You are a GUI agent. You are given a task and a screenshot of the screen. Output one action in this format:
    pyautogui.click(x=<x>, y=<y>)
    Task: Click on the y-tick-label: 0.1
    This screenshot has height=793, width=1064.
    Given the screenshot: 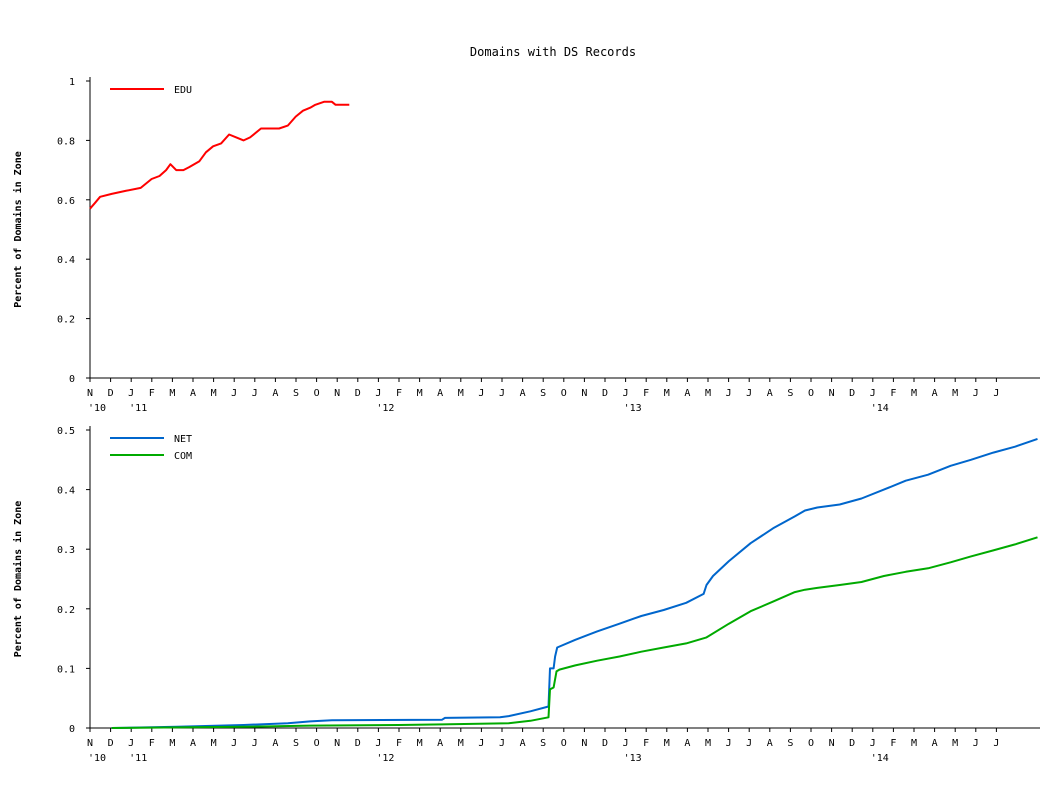 What is the action you would take?
    pyautogui.click(x=66, y=669)
    